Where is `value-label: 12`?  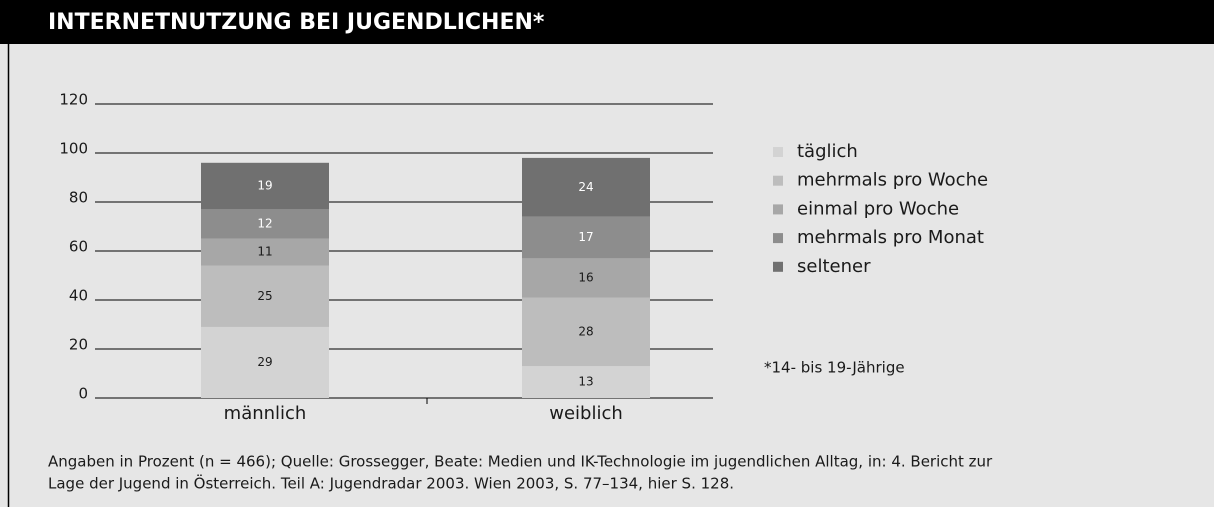
value-label: 12 is located at coordinates (264, 224).